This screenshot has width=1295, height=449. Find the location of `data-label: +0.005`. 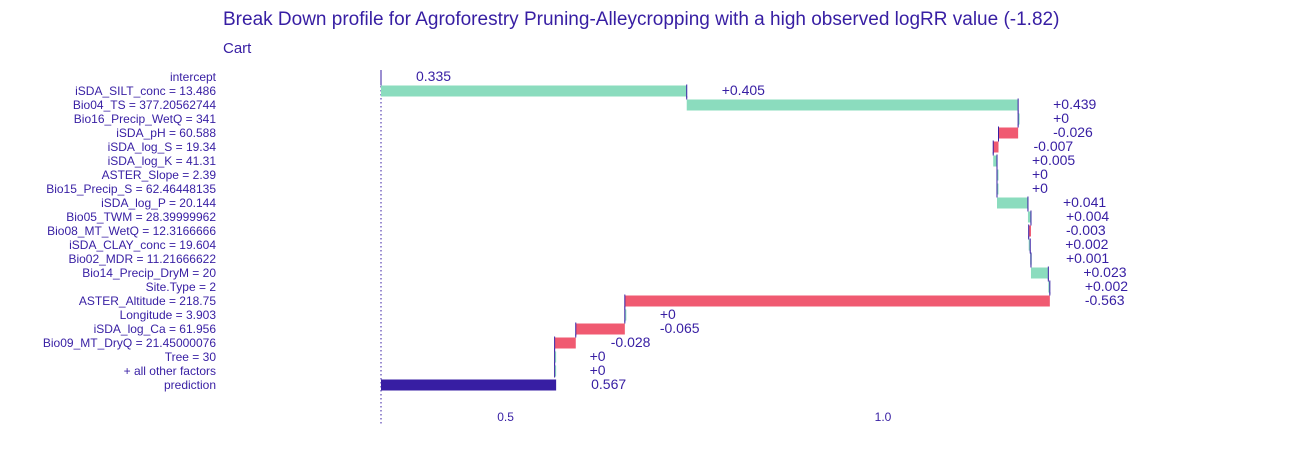

data-label: +0.005 is located at coordinates (1053, 160).